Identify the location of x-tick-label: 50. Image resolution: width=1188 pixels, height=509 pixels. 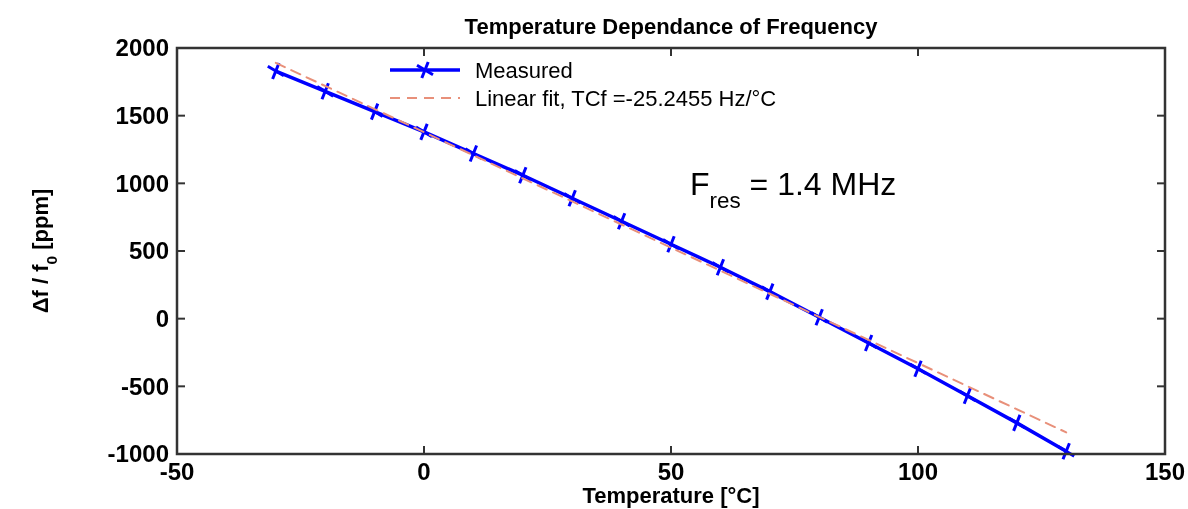
(671, 471).